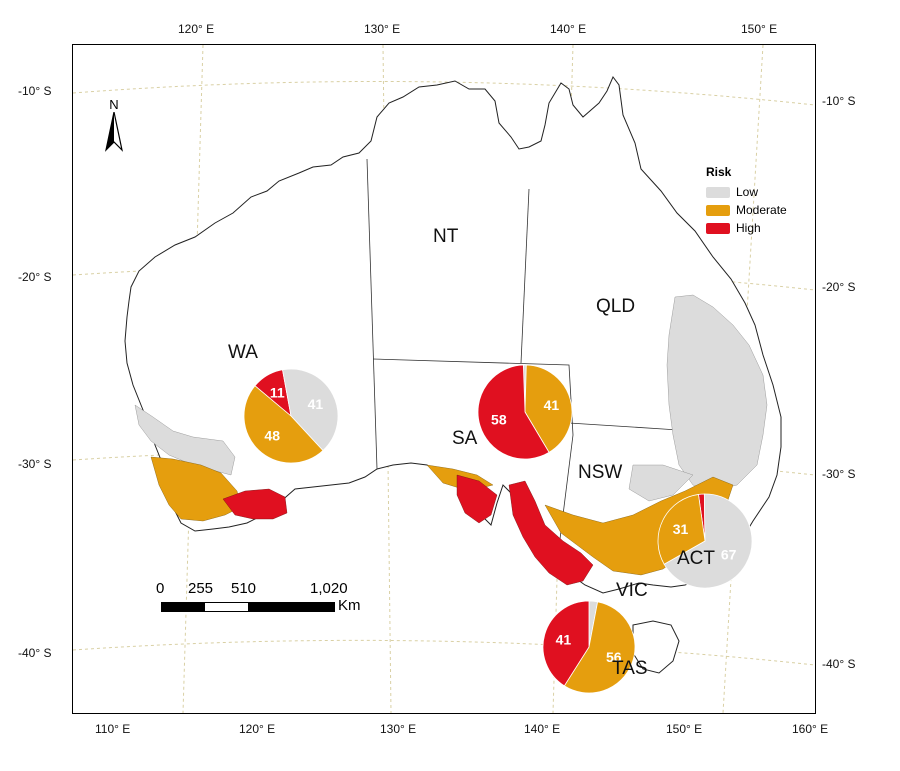 Image resolution: width=900 pixels, height=771 pixels. I want to click on lon-top-150: 150° E, so click(759, 29).